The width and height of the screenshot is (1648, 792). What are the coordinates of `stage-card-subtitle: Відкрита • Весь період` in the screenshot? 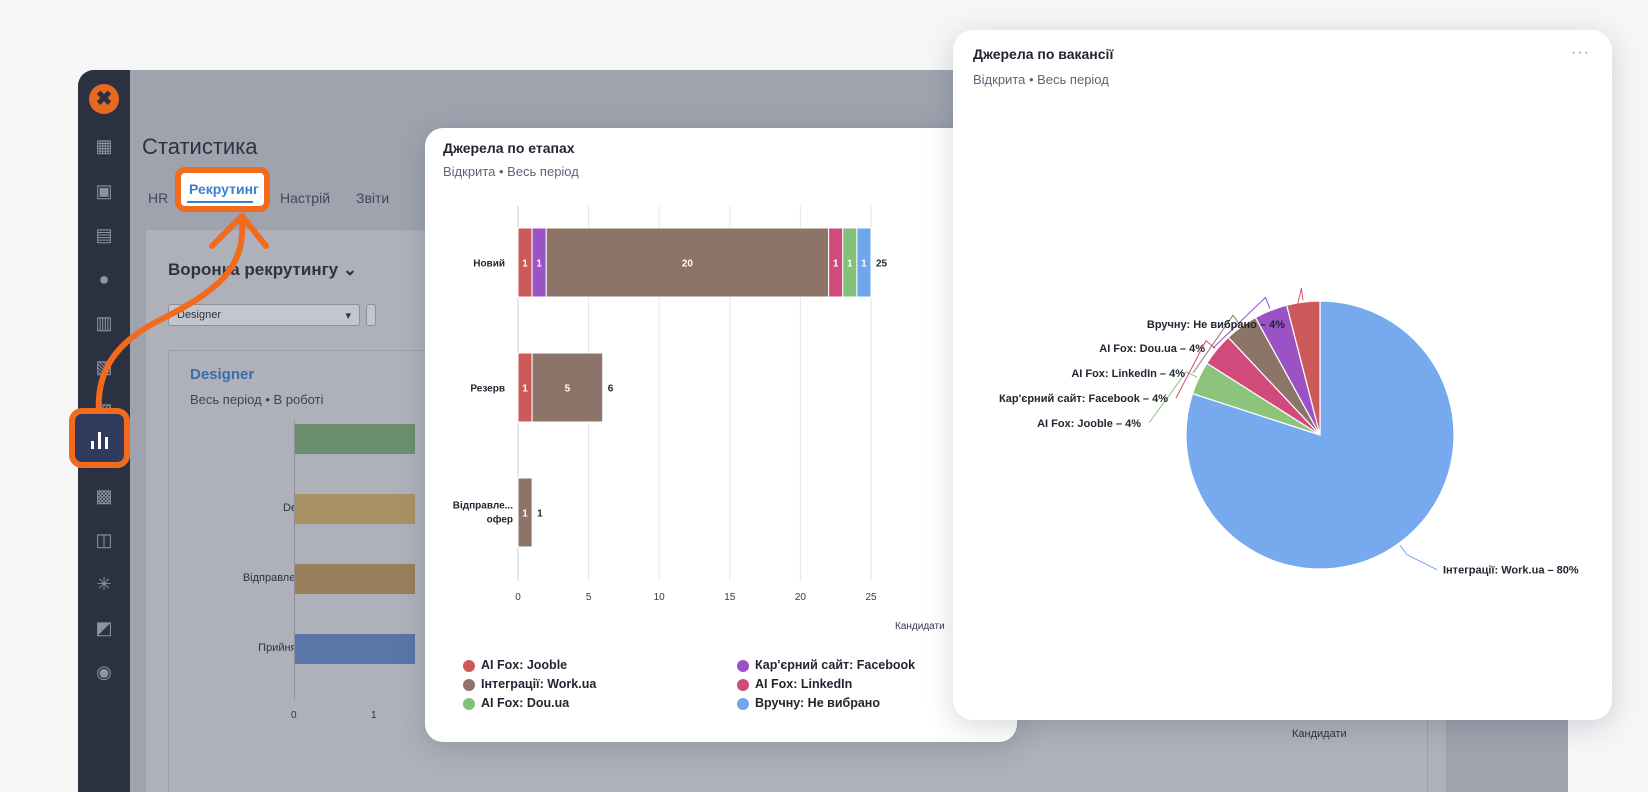 It's located at (511, 171).